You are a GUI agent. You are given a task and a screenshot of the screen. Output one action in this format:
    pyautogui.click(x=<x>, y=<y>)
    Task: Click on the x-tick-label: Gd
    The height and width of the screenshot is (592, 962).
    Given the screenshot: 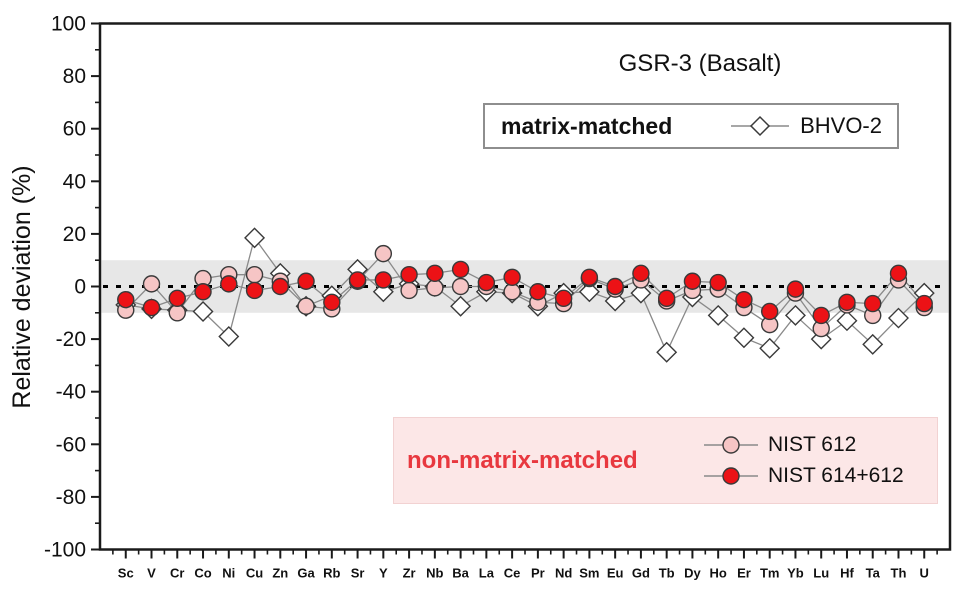 What is the action you would take?
    pyautogui.click(x=641, y=573)
    